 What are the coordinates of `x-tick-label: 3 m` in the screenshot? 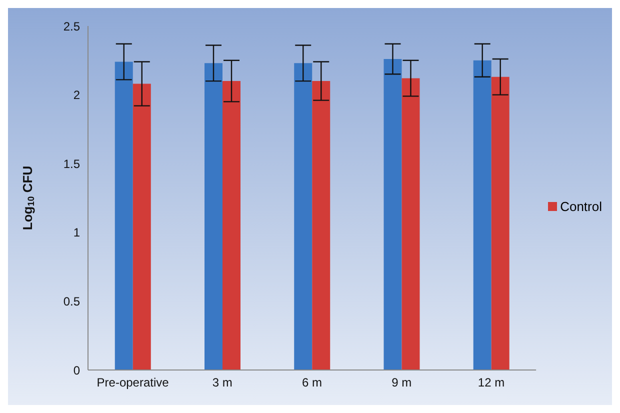 It's located at (222, 383).